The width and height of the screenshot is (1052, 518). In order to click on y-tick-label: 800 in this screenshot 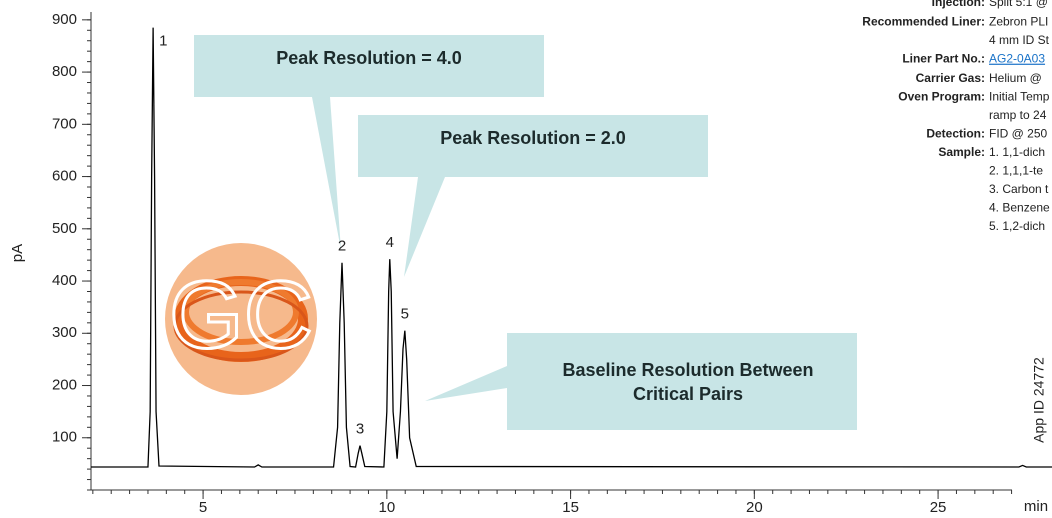, I will do `click(64, 71)`.